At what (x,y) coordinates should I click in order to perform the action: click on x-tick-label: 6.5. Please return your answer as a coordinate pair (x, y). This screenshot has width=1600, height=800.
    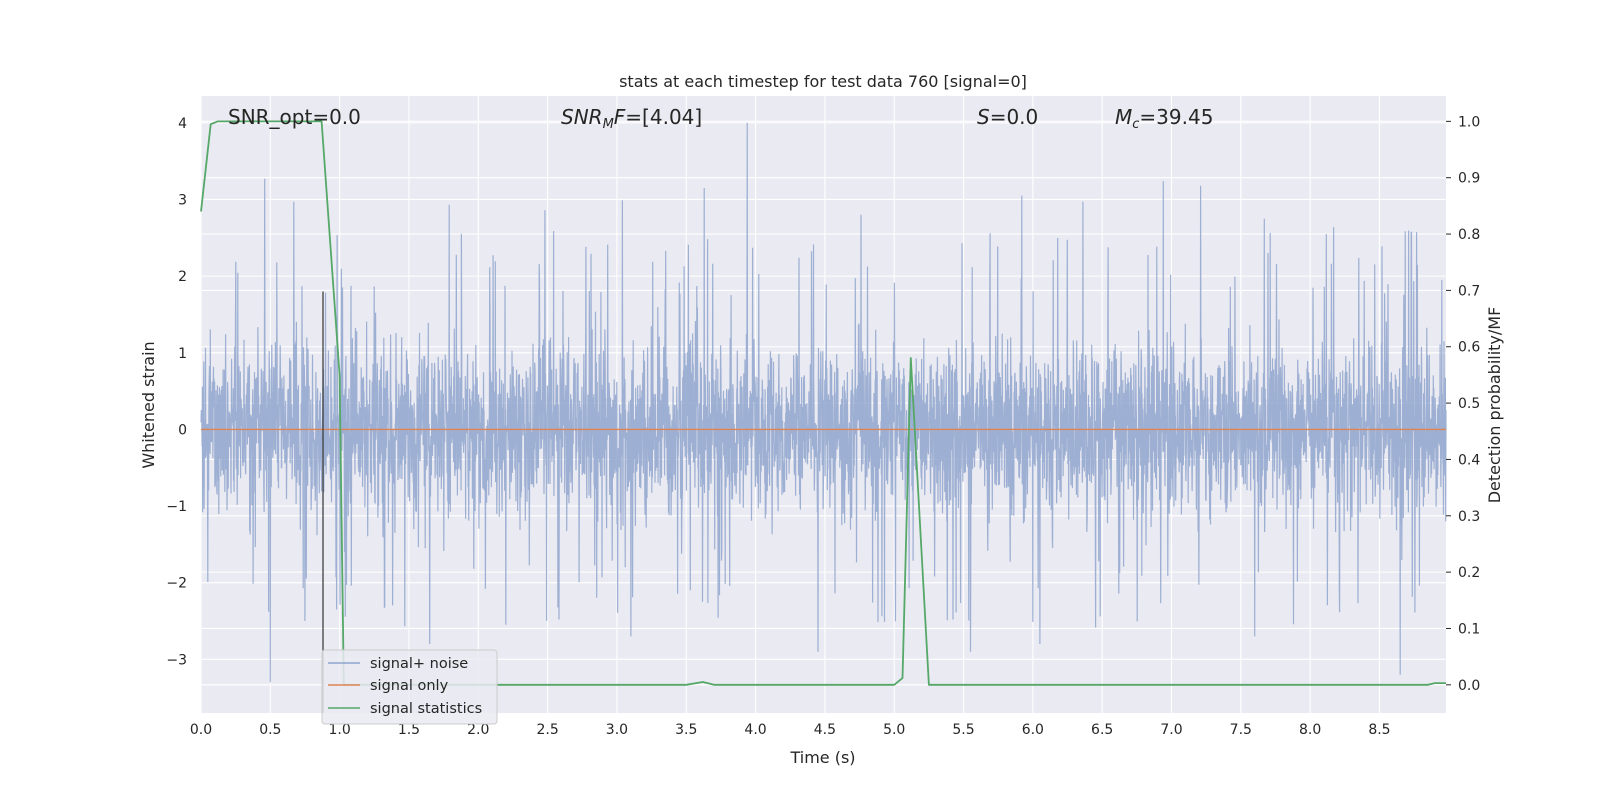
    Looking at the image, I should click on (1102, 730).